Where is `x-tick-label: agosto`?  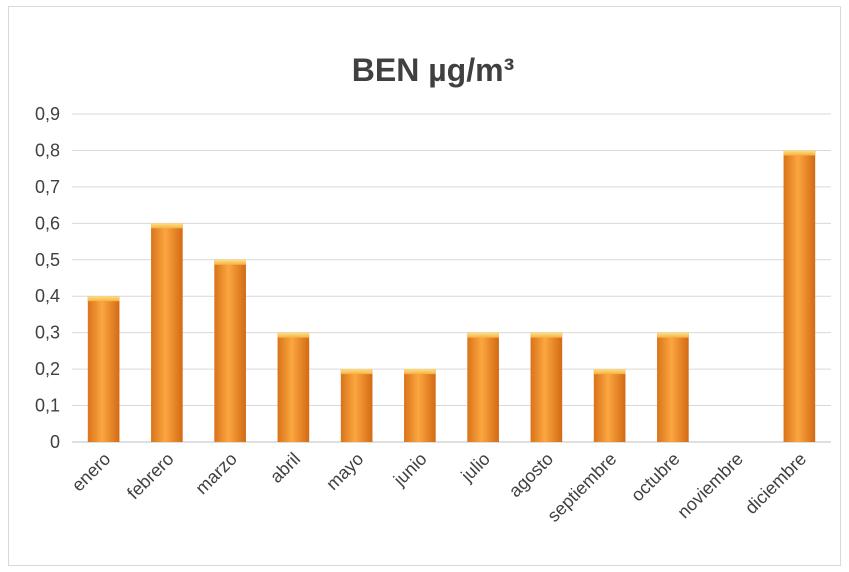 x-tick-label: agosto is located at coordinates (531, 475).